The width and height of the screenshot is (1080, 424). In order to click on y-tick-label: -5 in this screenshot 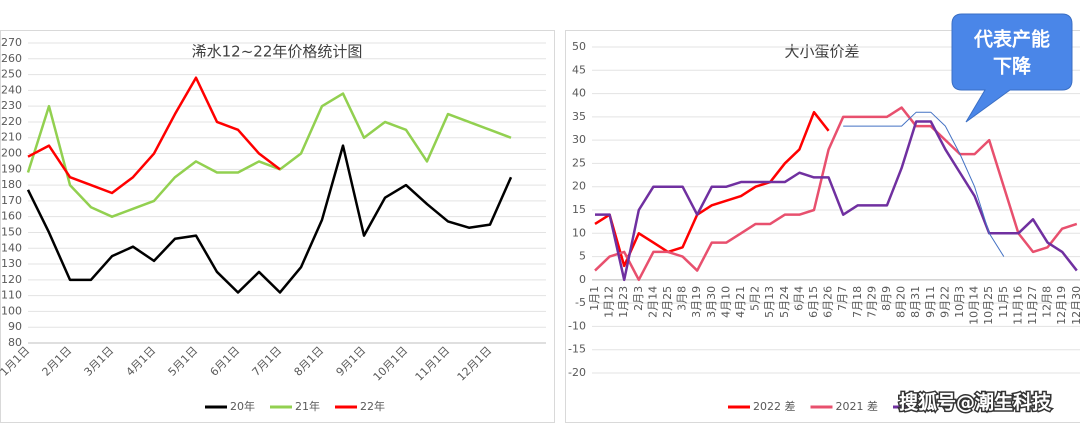, I will do `click(580, 302)`.